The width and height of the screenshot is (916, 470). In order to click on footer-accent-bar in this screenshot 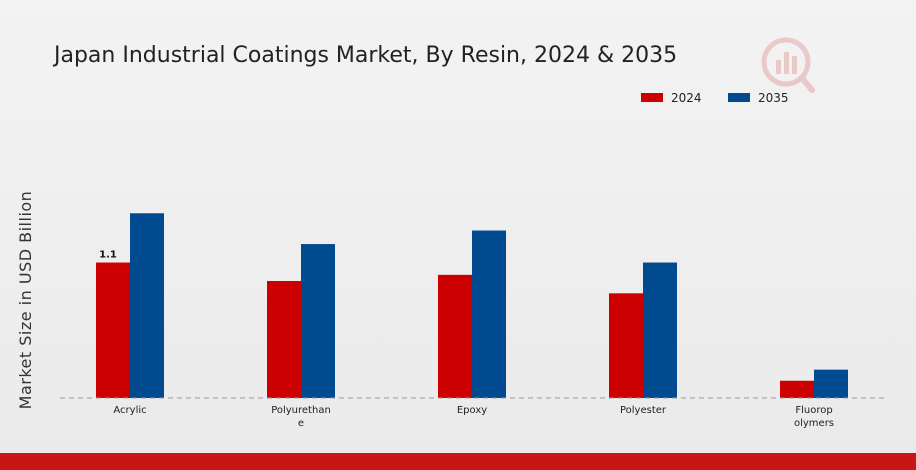, I will do `click(458, 461)`.